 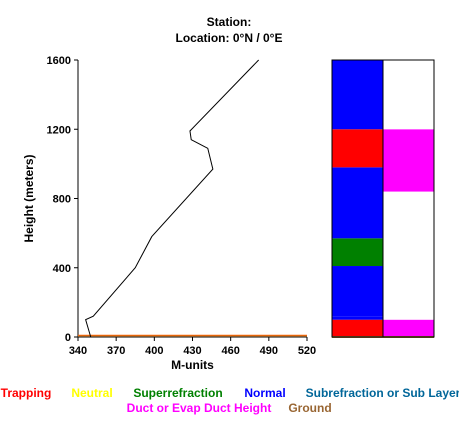 I want to click on x-tick-label: 370, so click(x=116, y=351).